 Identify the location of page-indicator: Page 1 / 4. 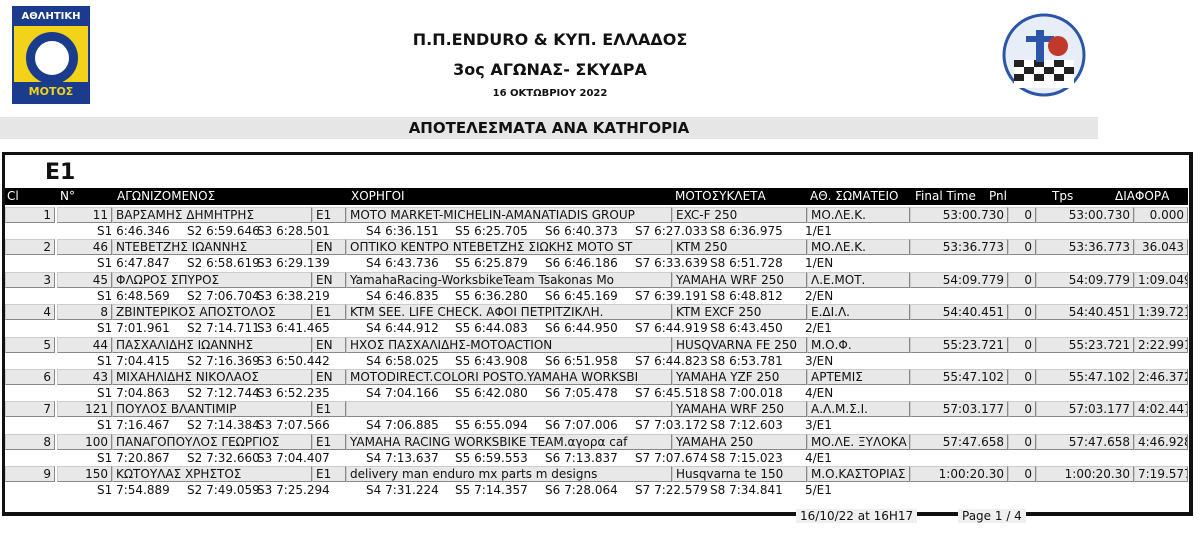
(992, 516).